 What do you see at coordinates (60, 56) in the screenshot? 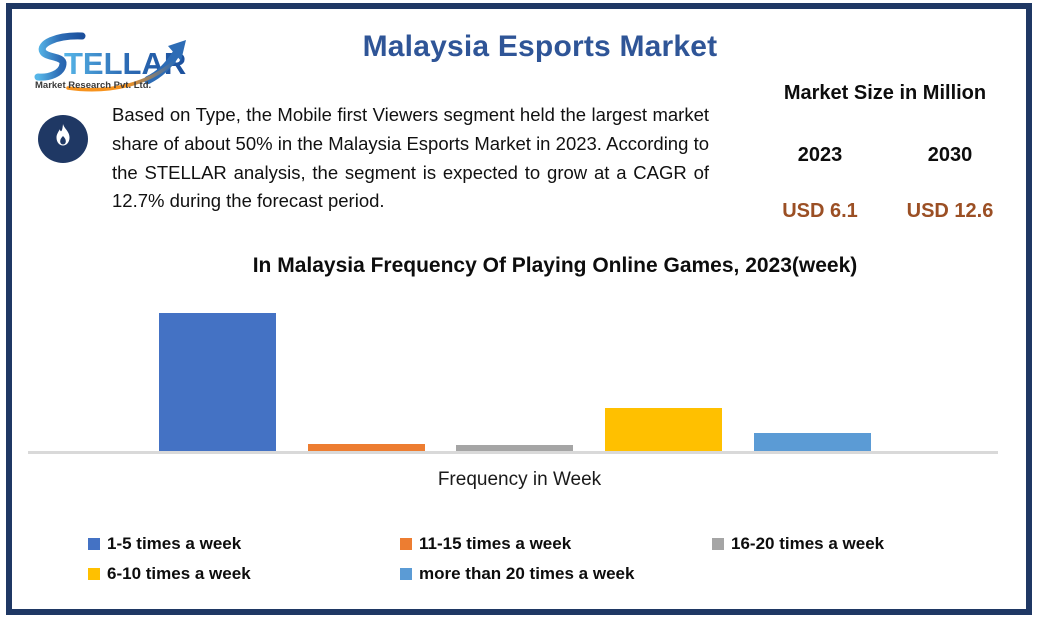
I see `logo-s-swoosh` at bounding box center [60, 56].